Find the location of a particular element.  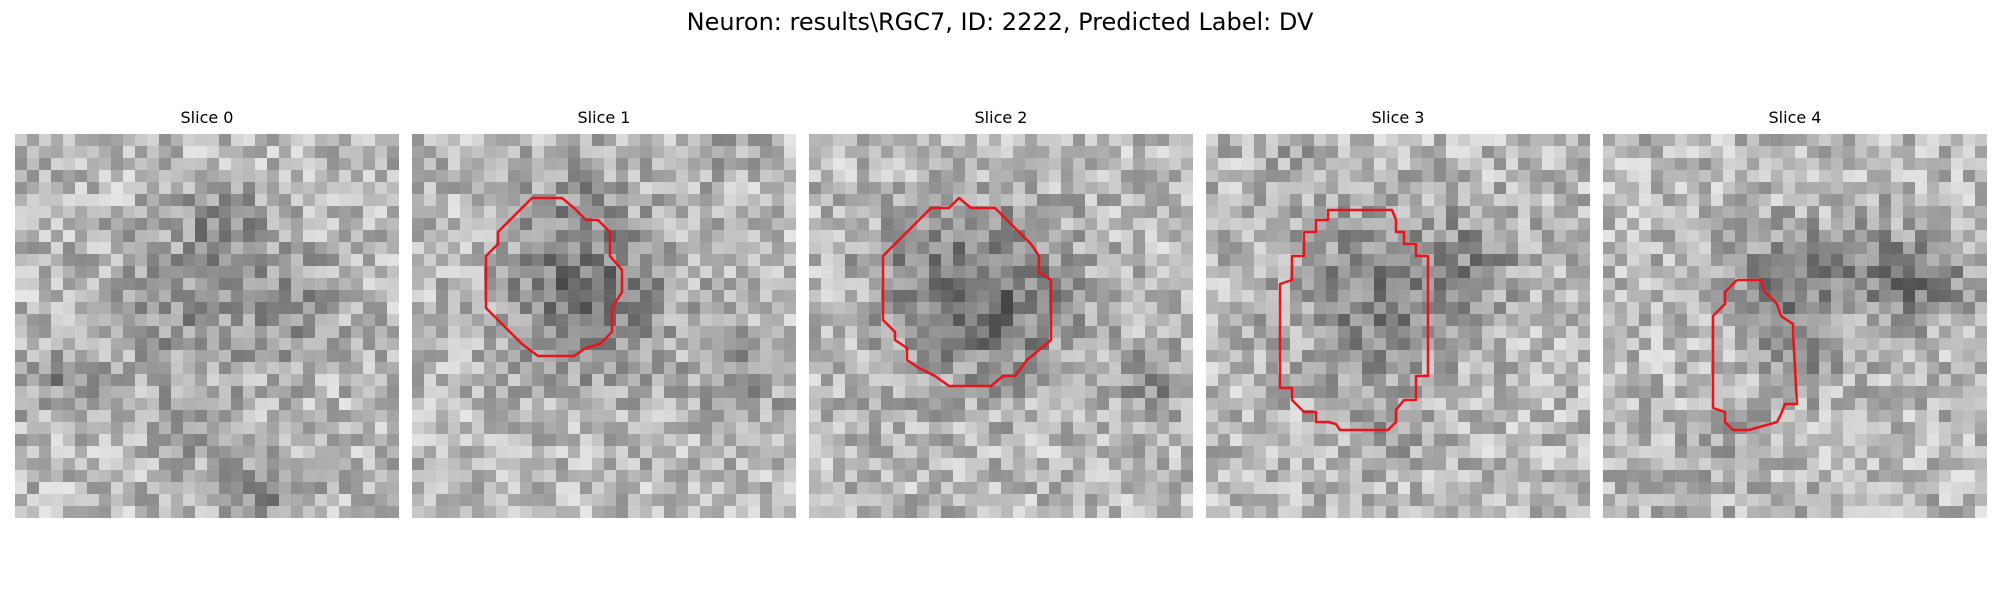

slice-4-title: Slice 4 is located at coordinates (1795, 117).